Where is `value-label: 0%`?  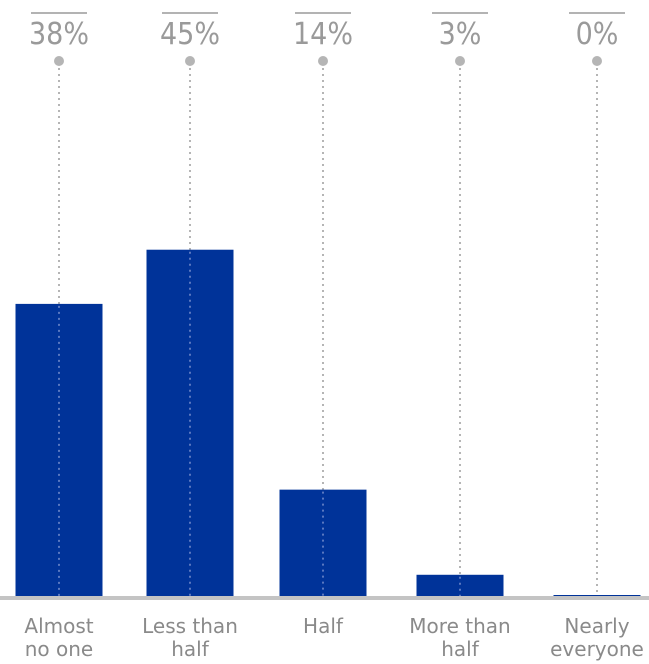
value-label: 0% is located at coordinates (597, 34).